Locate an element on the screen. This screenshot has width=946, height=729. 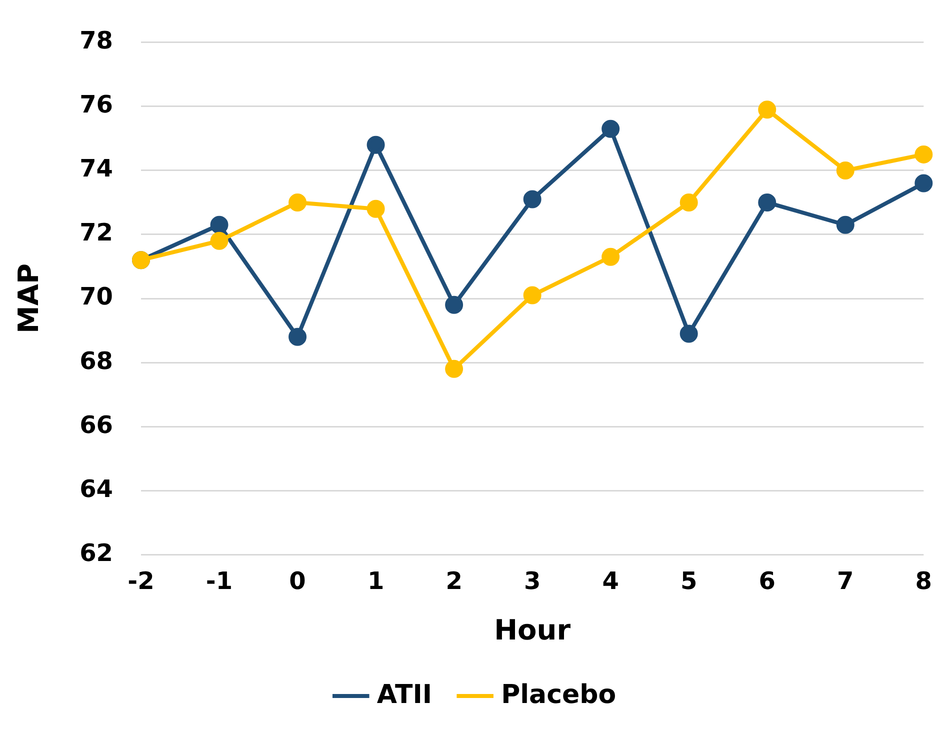
legend-label: Placebo is located at coordinates (558, 695).